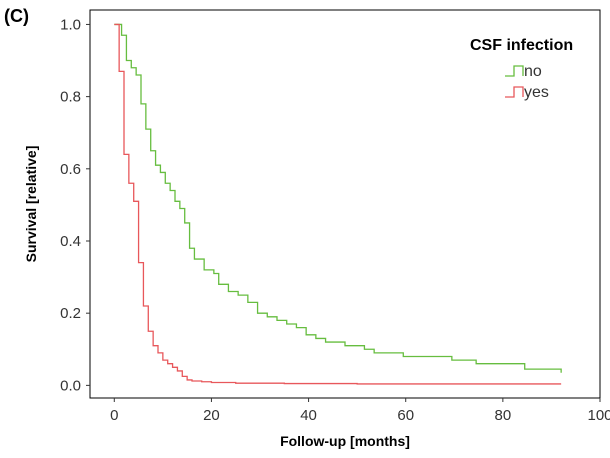 This screenshot has width=610, height=458. I want to click on legend: CSF infection no yes, so click(521, 69).